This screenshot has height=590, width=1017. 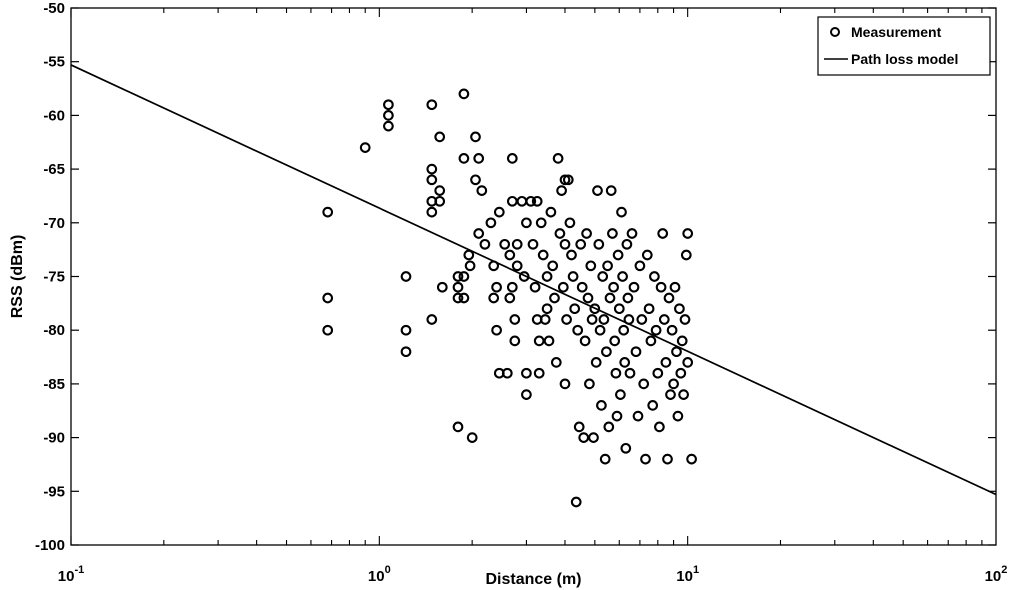 What do you see at coordinates (71, 574) in the screenshot?
I see `x-tick-label: 10-1` at bounding box center [71, 574].